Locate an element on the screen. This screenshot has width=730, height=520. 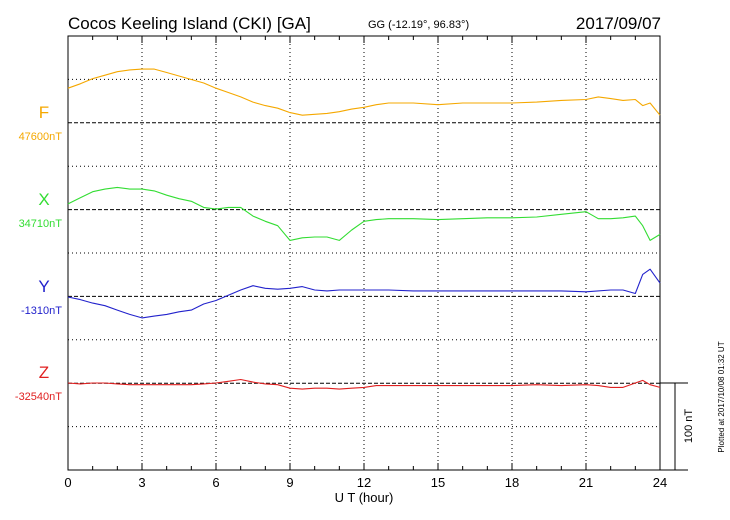
plotted-timestamp: Plotted at 2017/10/08 01:32 UT is located at coordinates (721, 396).